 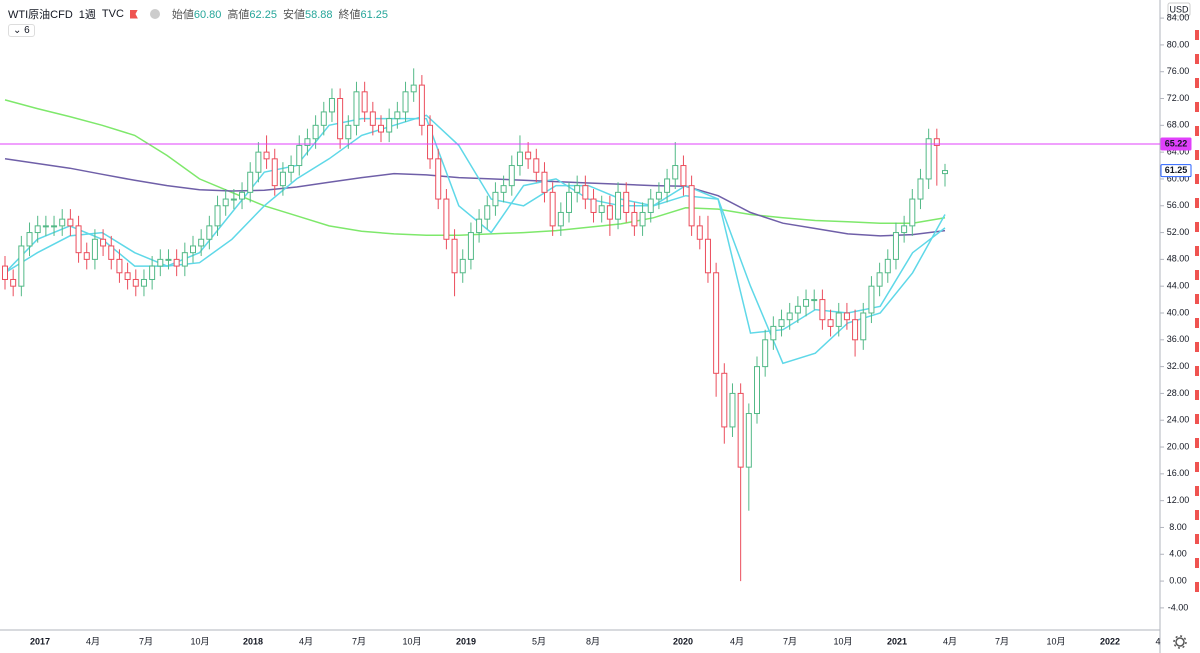 What do you see at coordinates (1178, 152) in the screenshot?
I see `y-tick-label: 64.00` at bounding box center [1178, 152].